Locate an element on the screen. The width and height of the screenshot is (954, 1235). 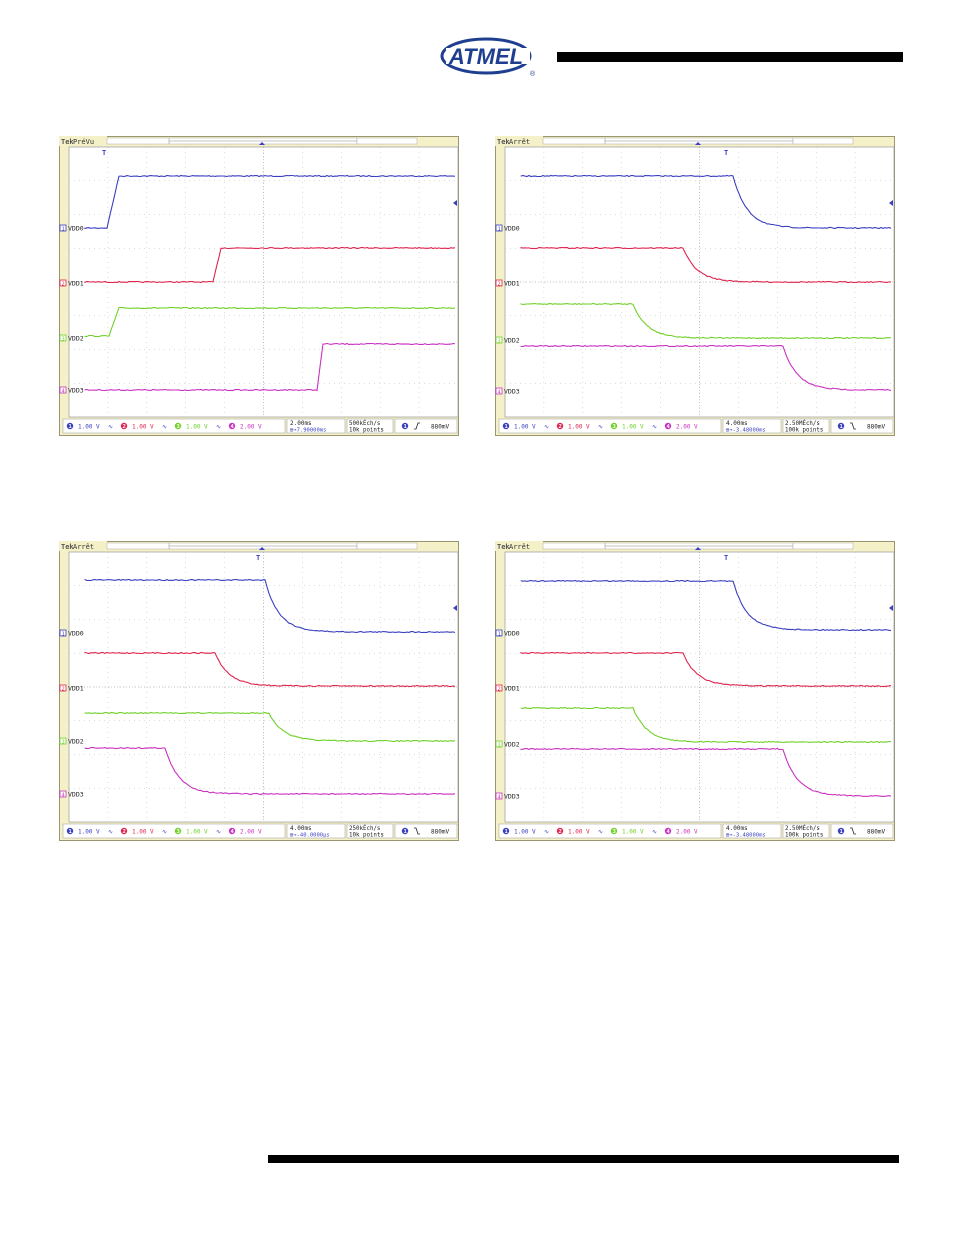
channel-badge-number: 2 is located at coordinates (124, 832).